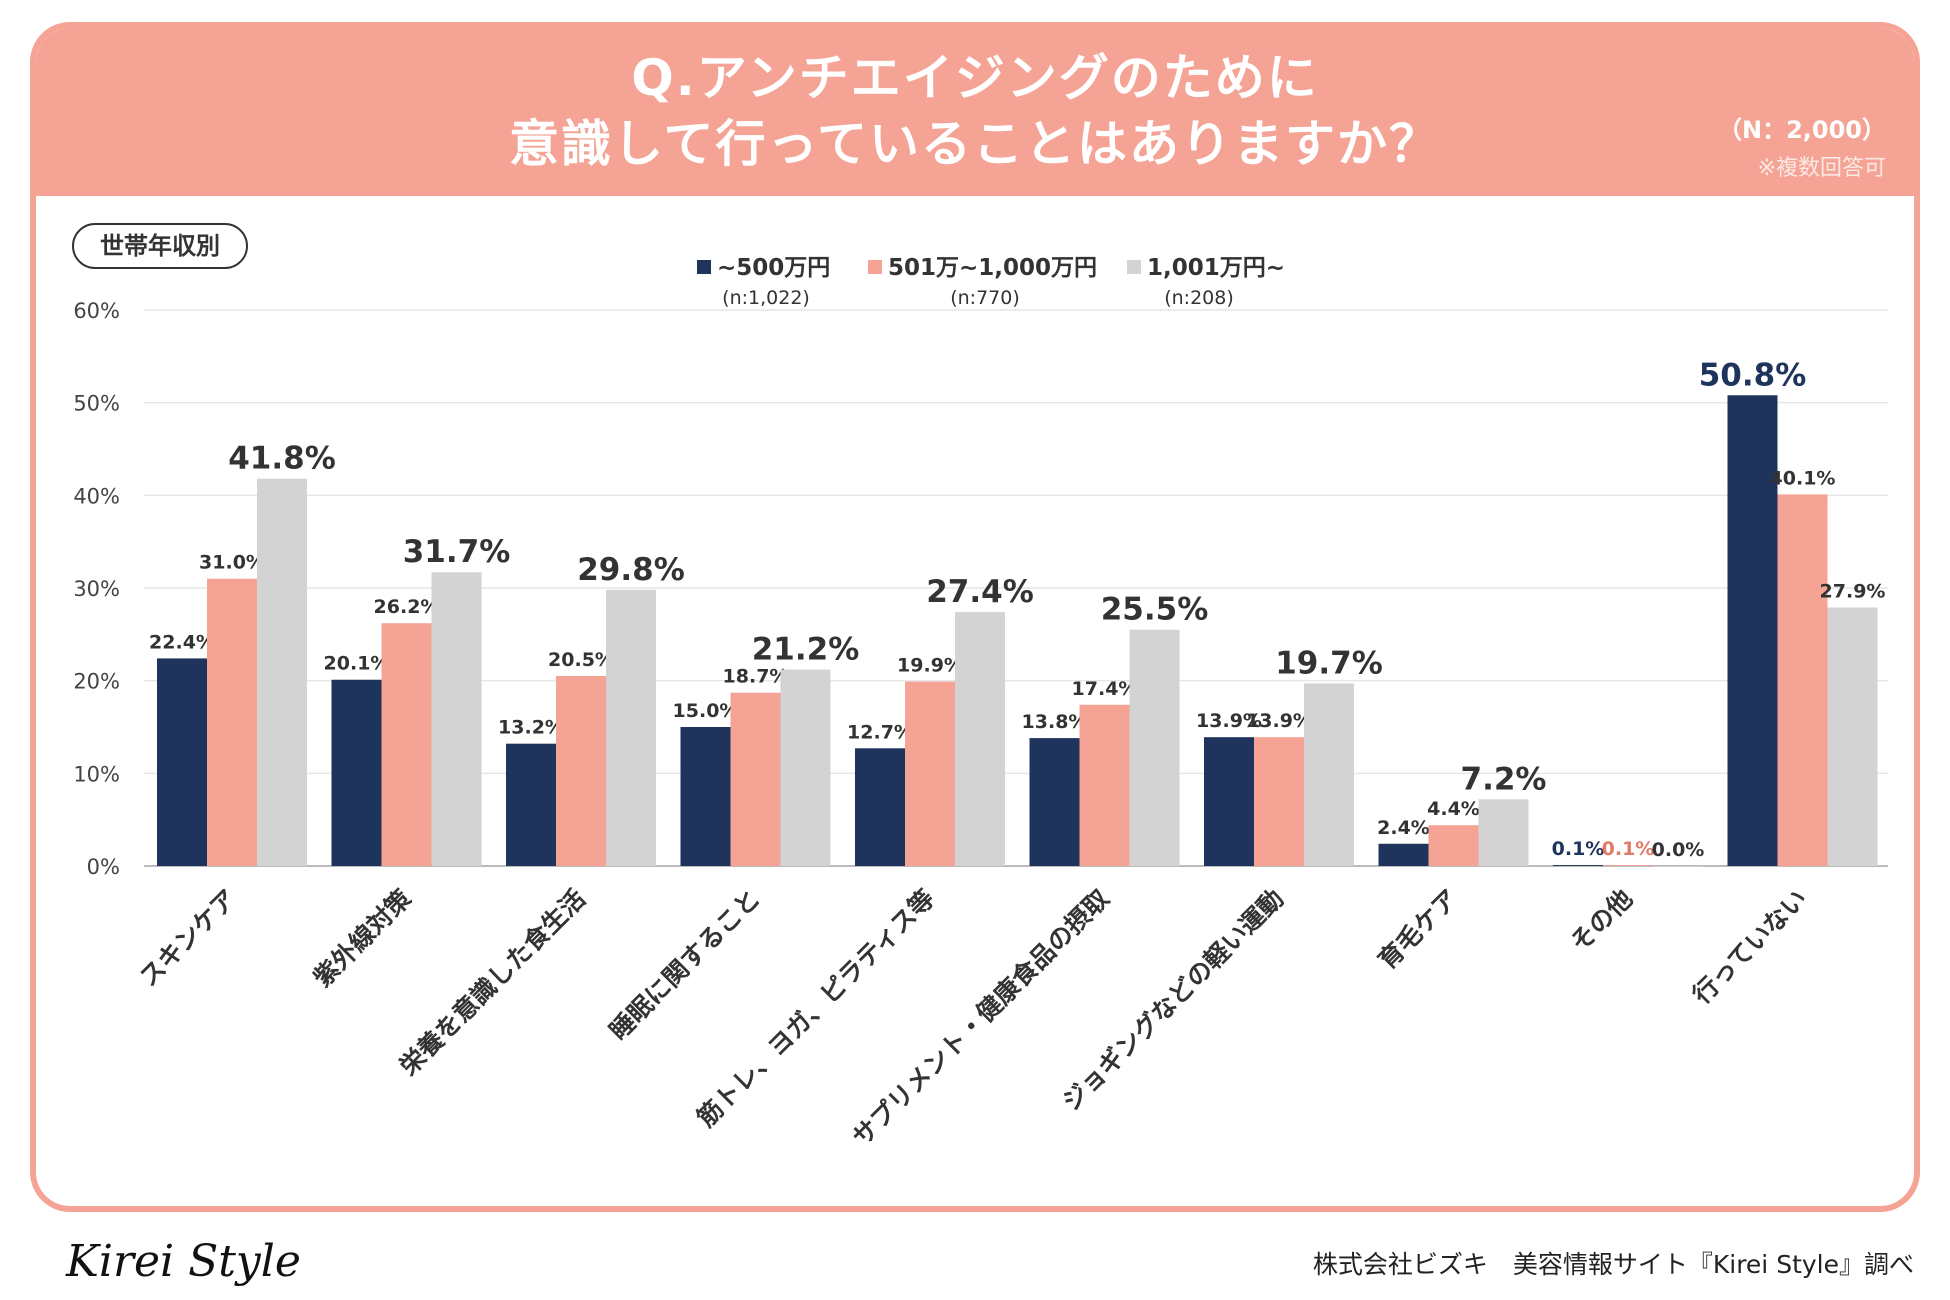  Describe the element at coordinates (706, 711) in the screenshot. I see `data-label: 15.0%` at that location.